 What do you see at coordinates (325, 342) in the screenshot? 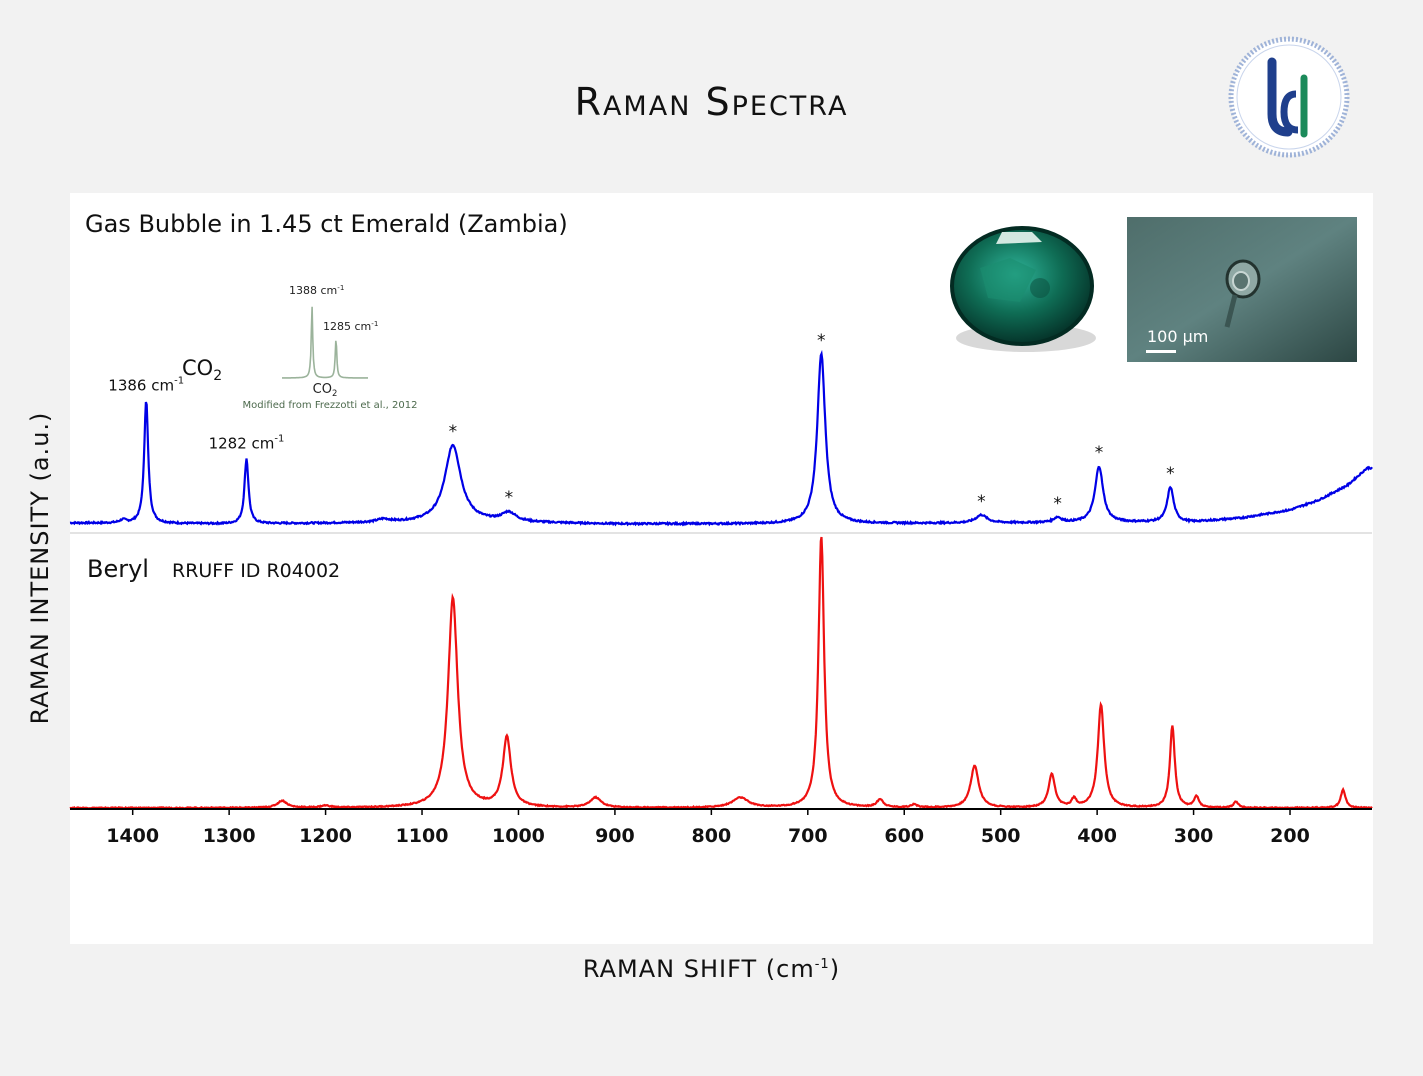
I see `inset-co2-line` at bounding box center [325, 342].